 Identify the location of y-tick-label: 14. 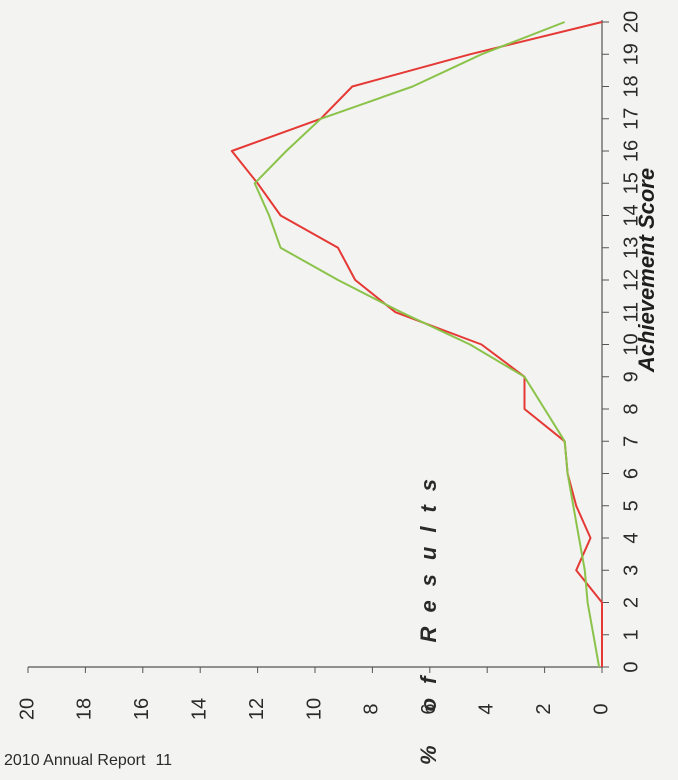
(199, 709).